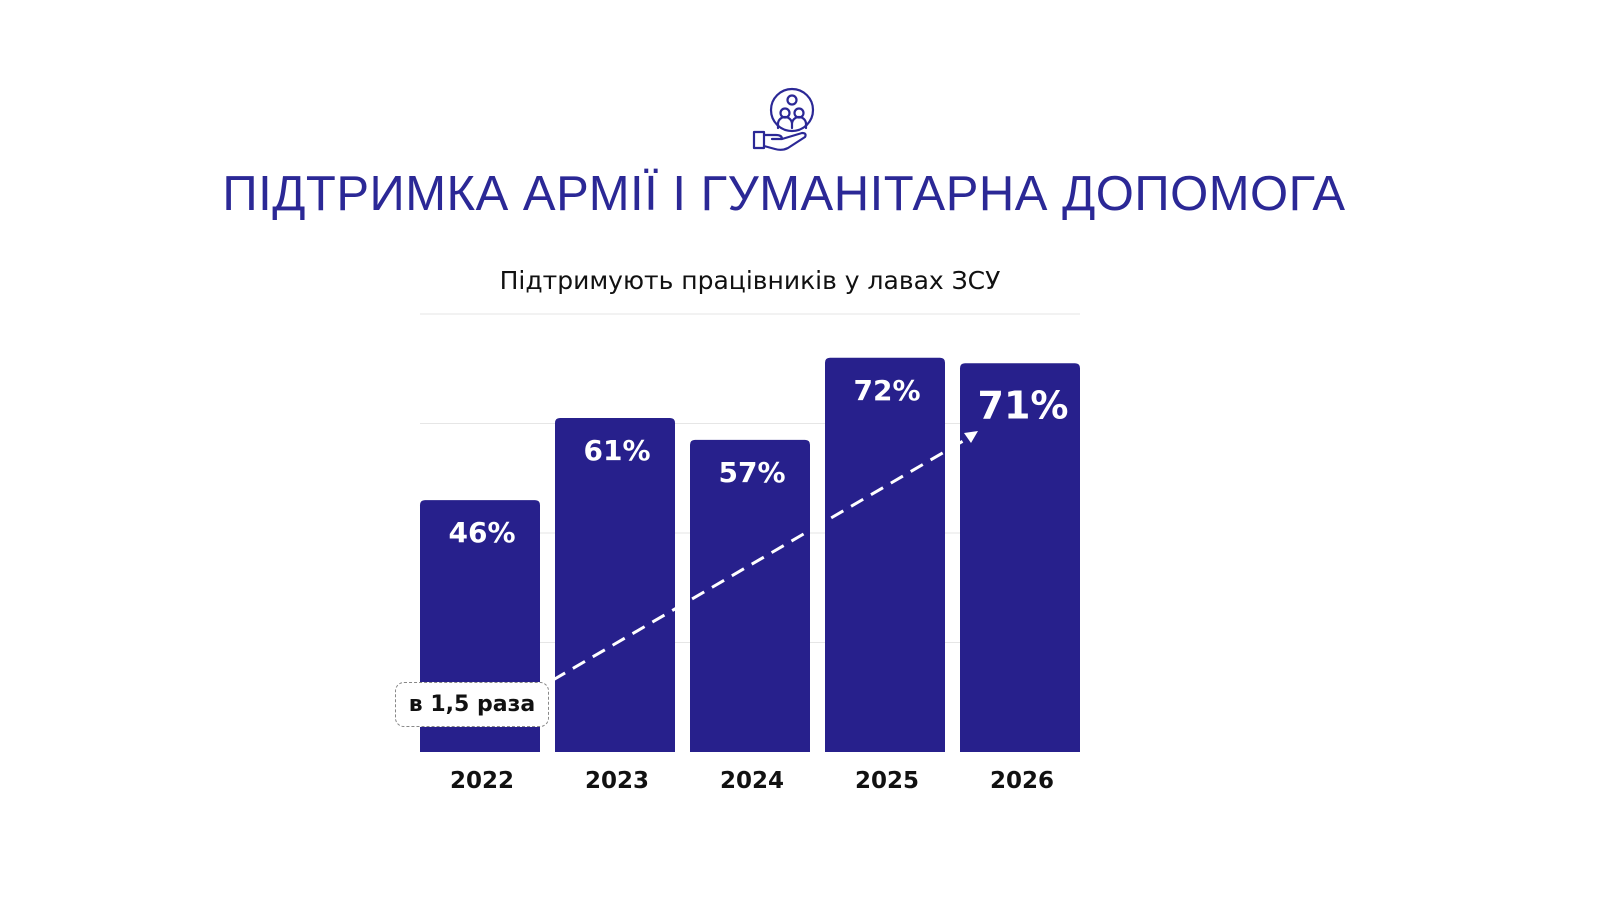 Image resolution: width=1600 pixels, height=900 pixels. I want to click on x-tick-label: 2026, so click(1022, 781).